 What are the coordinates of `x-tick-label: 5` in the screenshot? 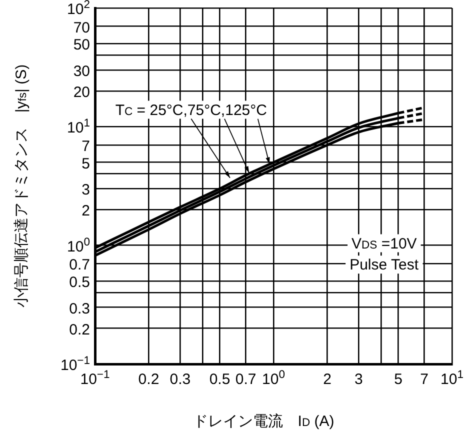 It's located at (398, 379).